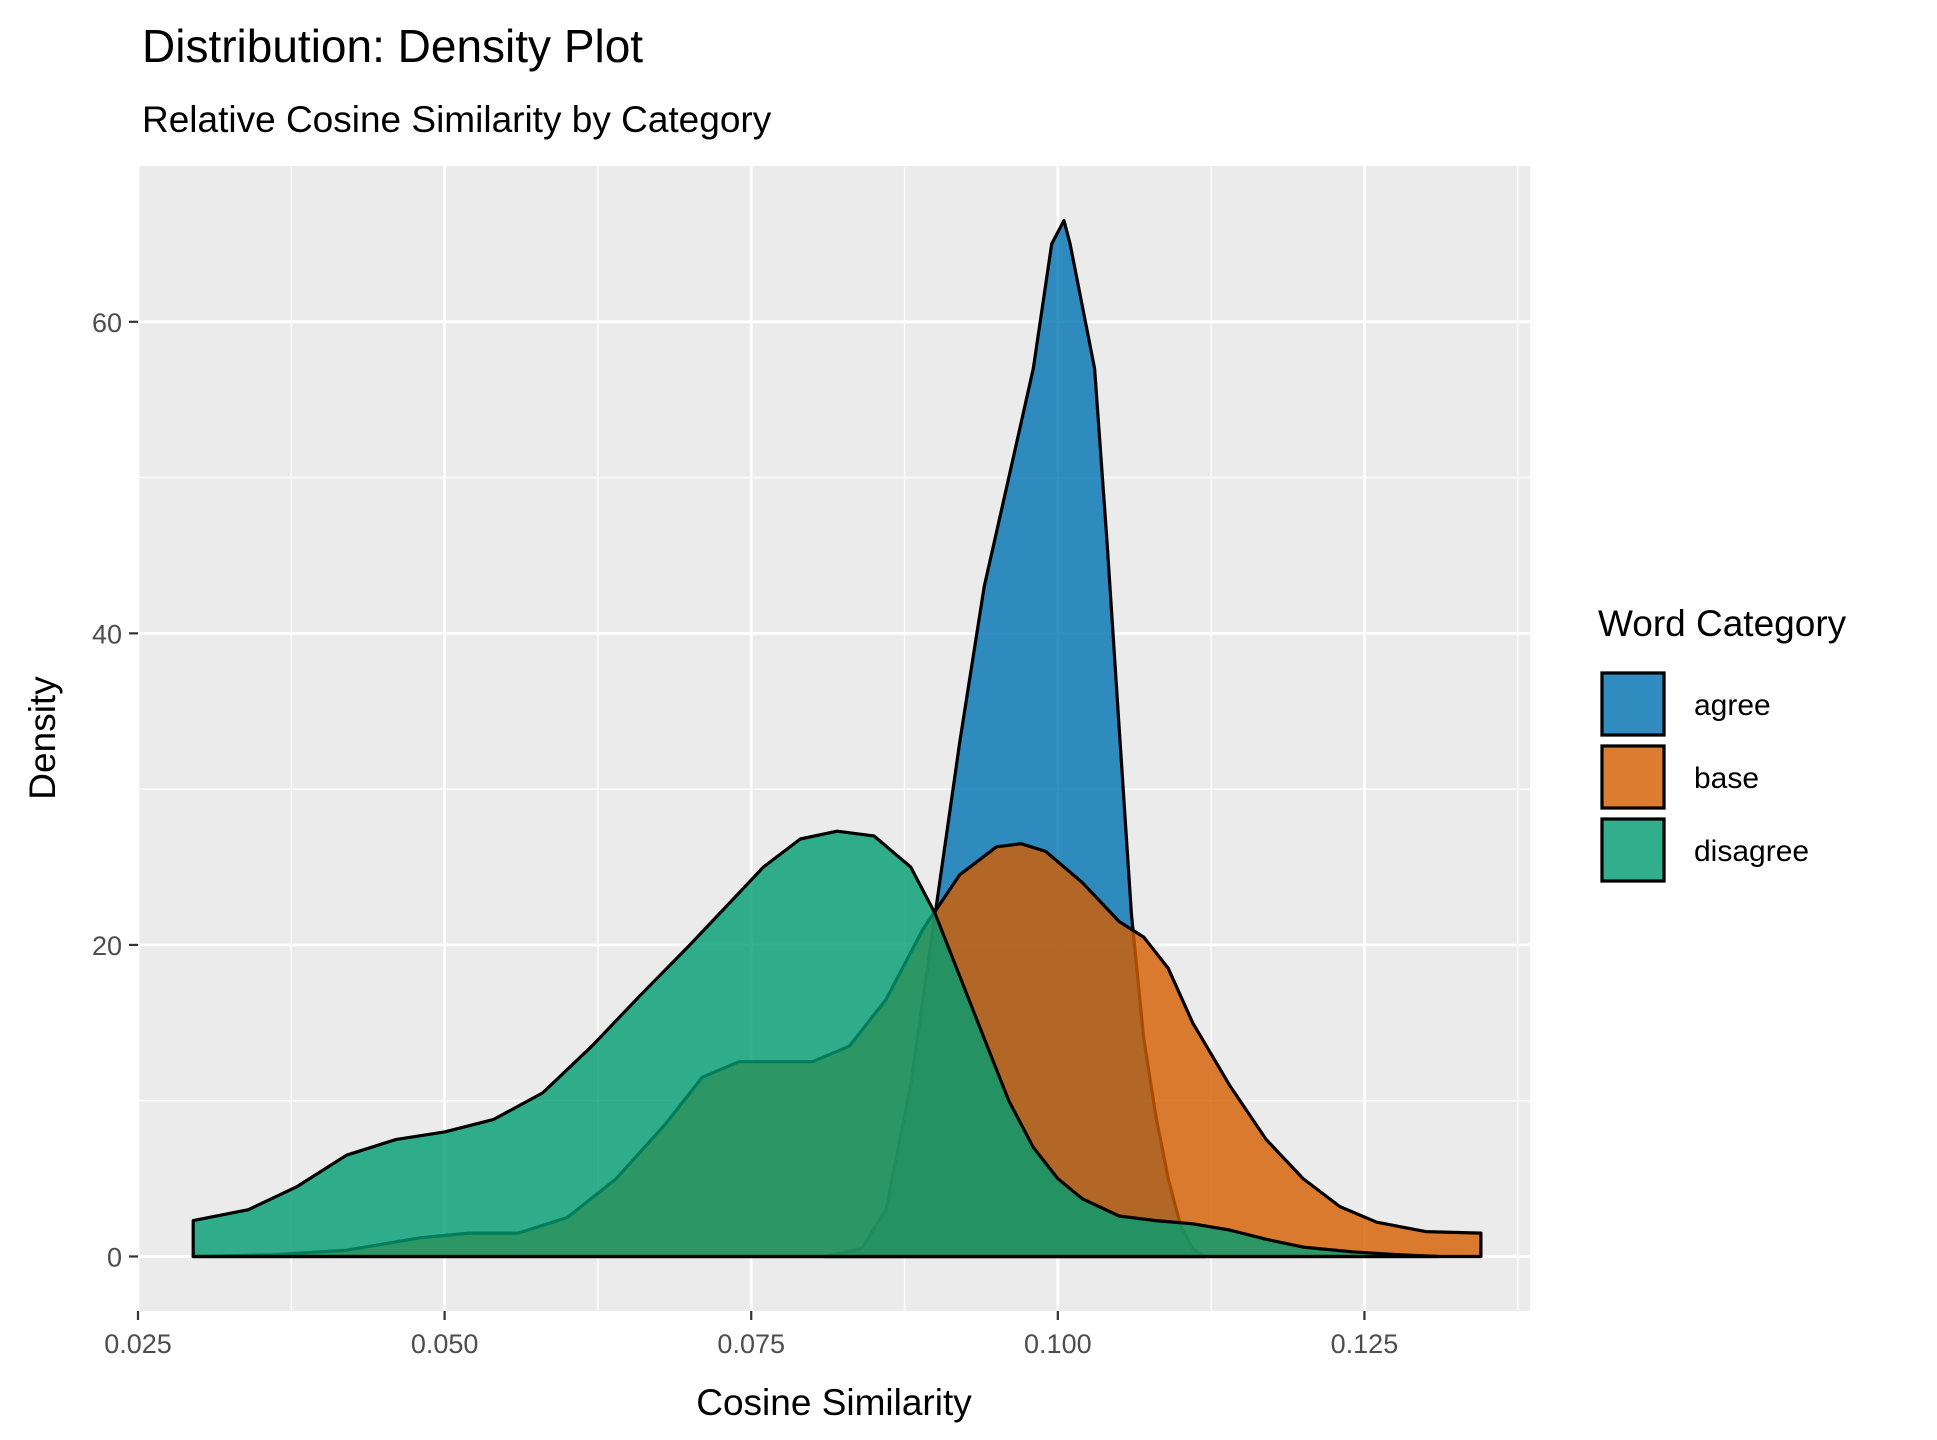 Image resolution: width=1937 pixels, height=1440 pixels. Describe the element at coordinates (115, 790) in the screenshot. I see `y-axis: 0 20 40 60` at that location.